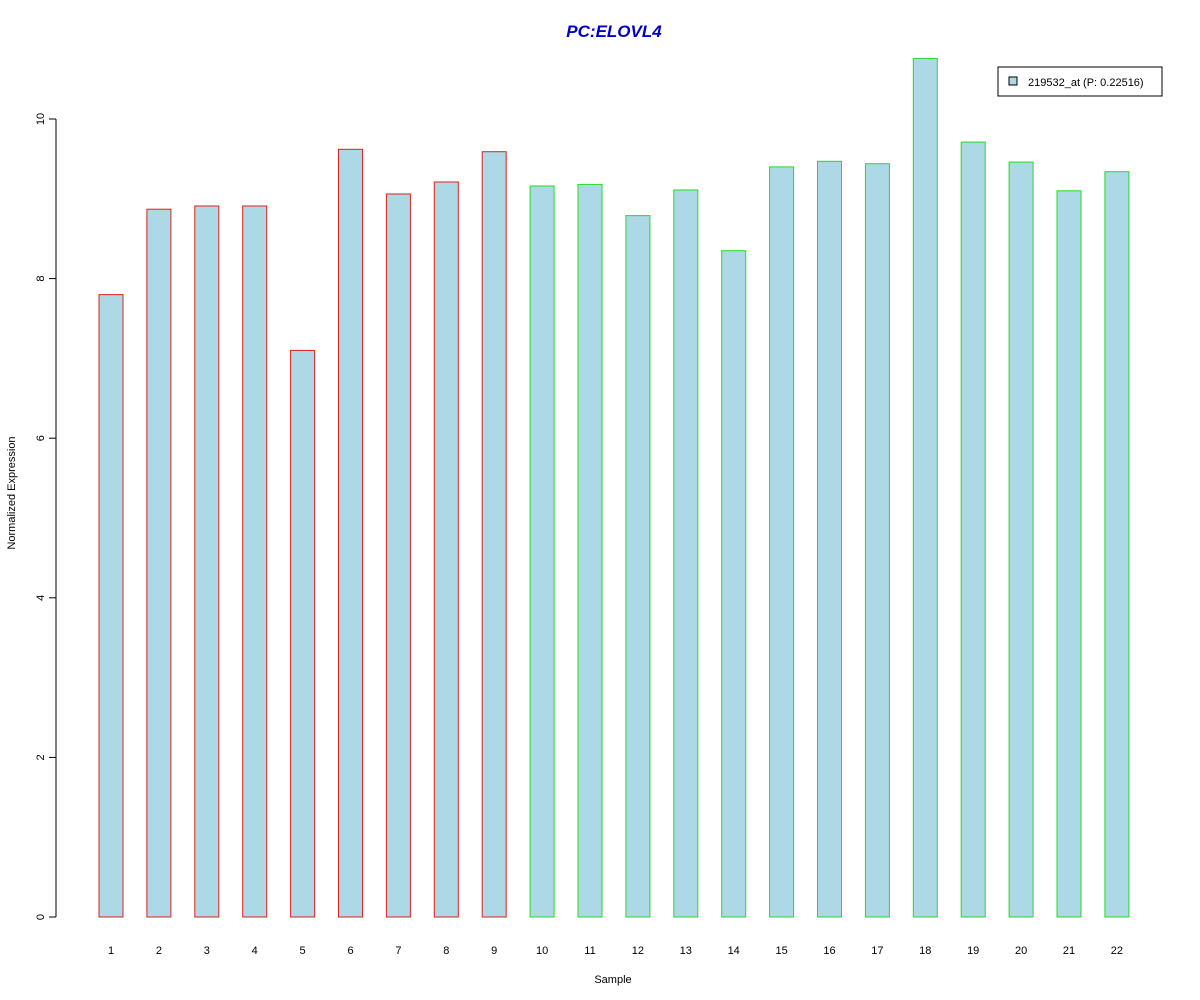 This screenshot has height=1000, width=1200. What do you see at coordinates (398, 951) in the screenshot?
I see `x-tick-label: 7` at bounding box center [398, 951].